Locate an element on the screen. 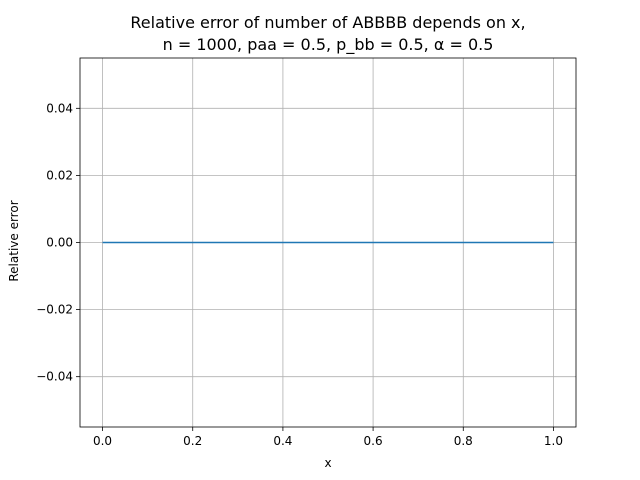 This screenshot has width=640, height=480. x-tick-label-2: 0.4 is located at coordinates (282, 441).